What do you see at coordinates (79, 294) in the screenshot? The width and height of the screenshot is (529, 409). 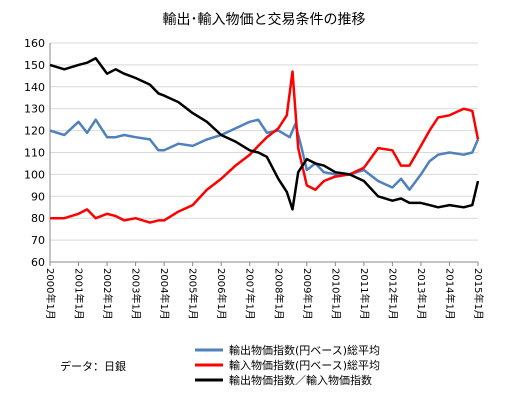 I see `x-tick-label: 2001年1月` at bounding box center [79, 294].